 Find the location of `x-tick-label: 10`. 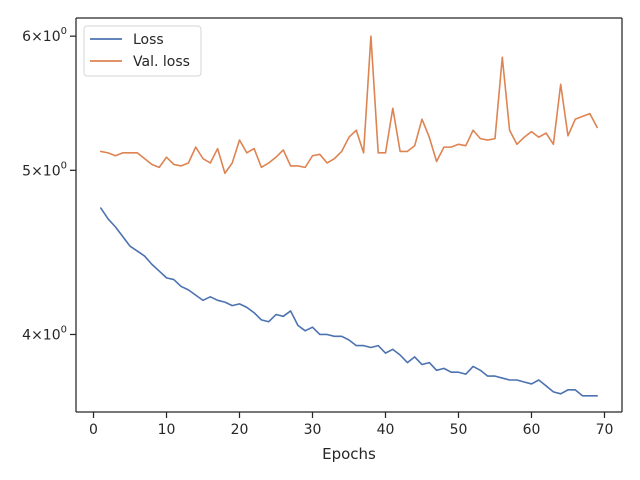

x-tick-label: 10 is located at coordinates (167, 430).